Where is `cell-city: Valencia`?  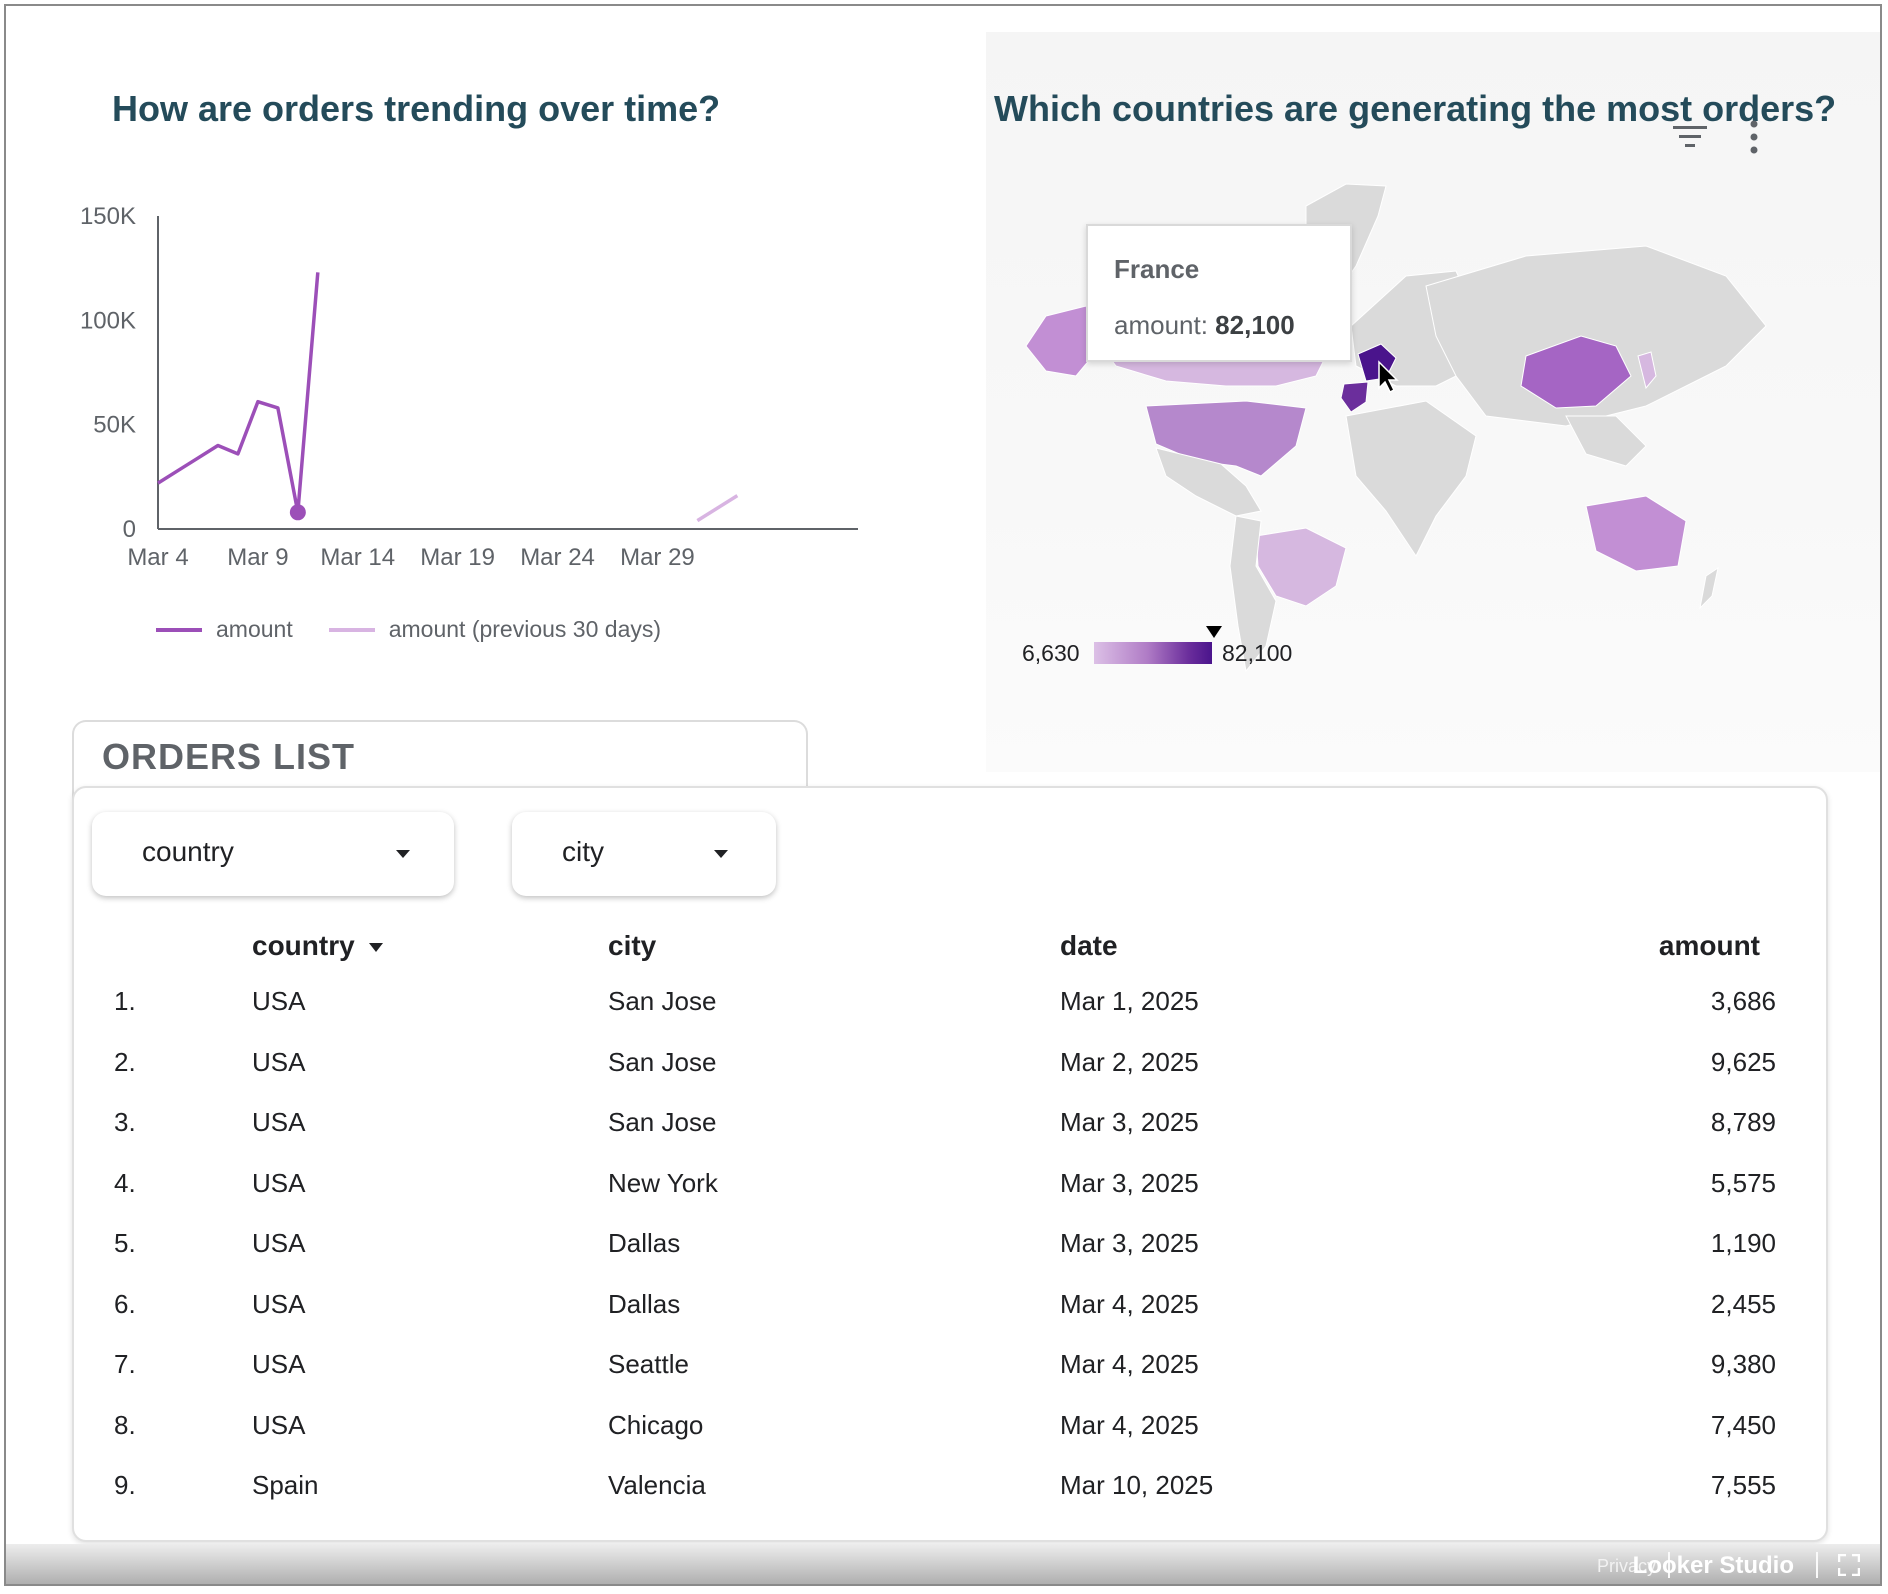 cell-city: Valencia is located at coordinates (657, 1485).